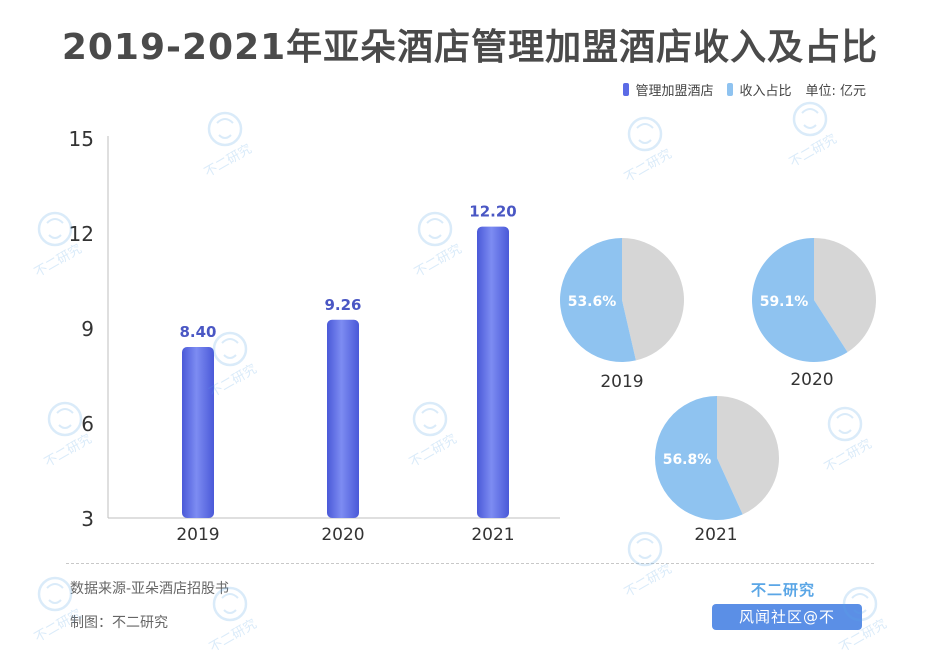 The image size is (940, 654). What do you see at coordinates (748, 455) in the screenshot?
I see `pie-slice-rest-2021` at bounding box center [748, 455].